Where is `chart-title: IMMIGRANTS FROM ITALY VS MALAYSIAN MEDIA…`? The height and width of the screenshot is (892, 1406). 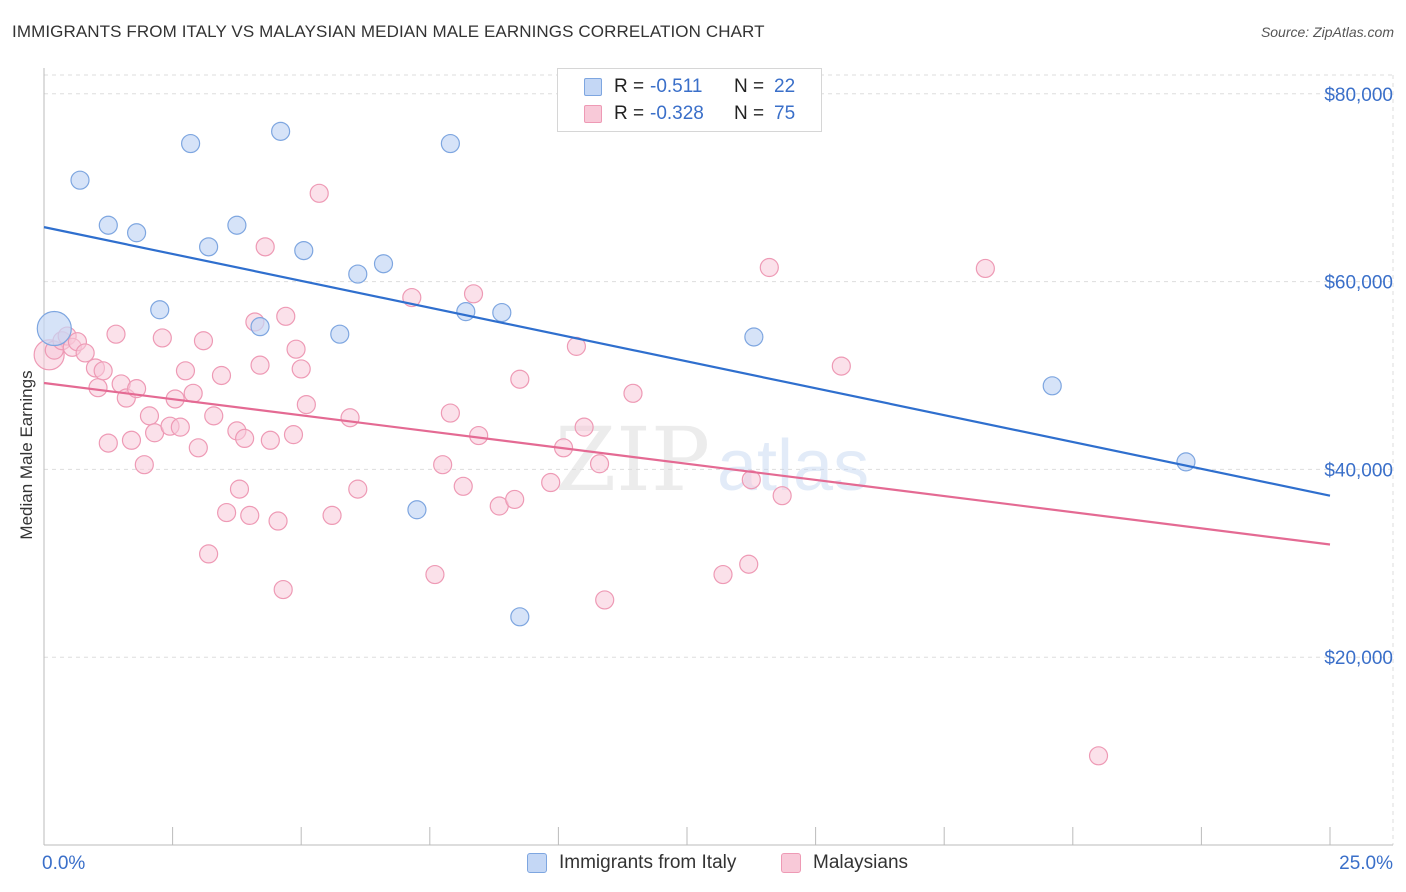 chart-title: IMMIGRANTS FROM ITALY VS MALAYSIAN MEDIA… is located at coordinates (388, 31).